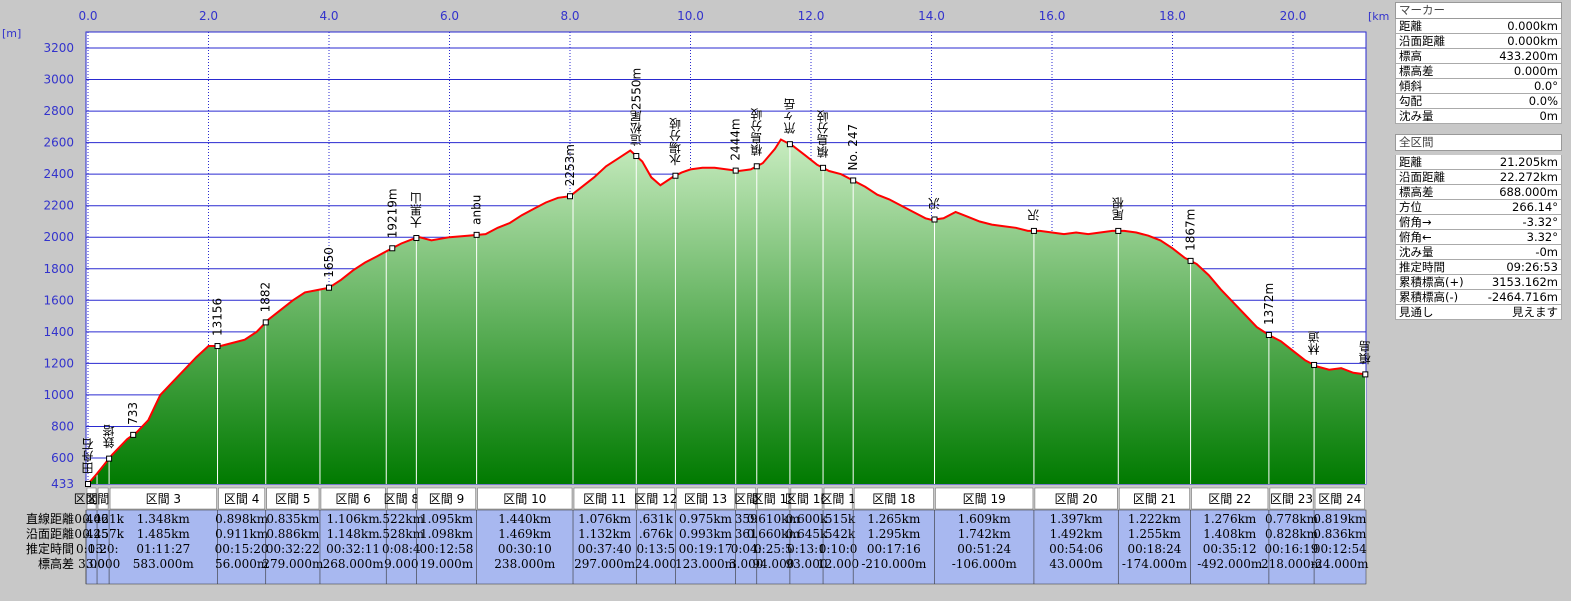 The width and height of the screenshot is (1571, 601). Describe the element at coordinates (893, 499) in the screenshot. I see `section-header-label: 区間 18` at that location.